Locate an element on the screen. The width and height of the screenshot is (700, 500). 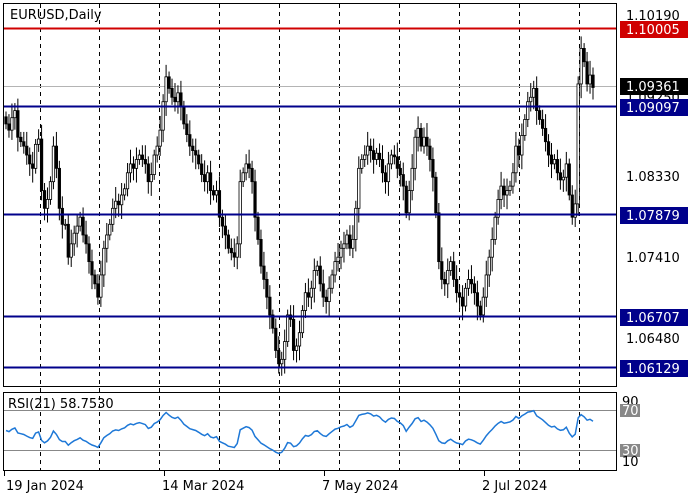
support-price-box is located at coordinates (654, 107).